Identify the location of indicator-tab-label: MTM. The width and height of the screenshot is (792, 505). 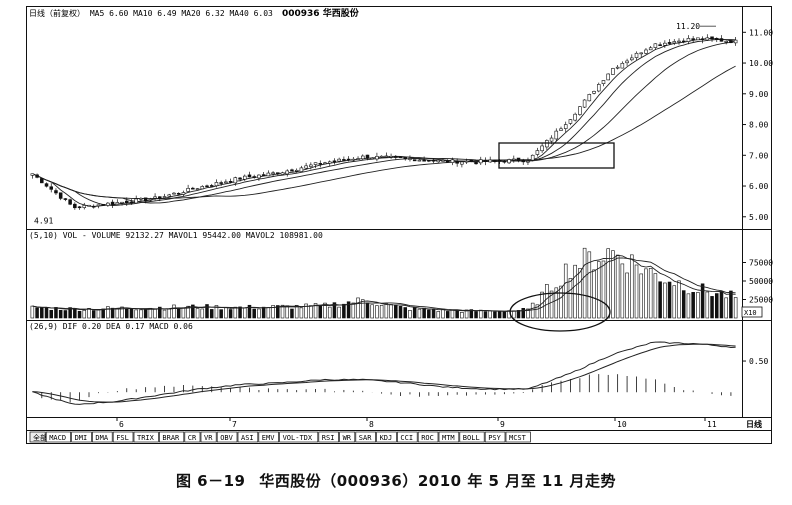
(448, 438).